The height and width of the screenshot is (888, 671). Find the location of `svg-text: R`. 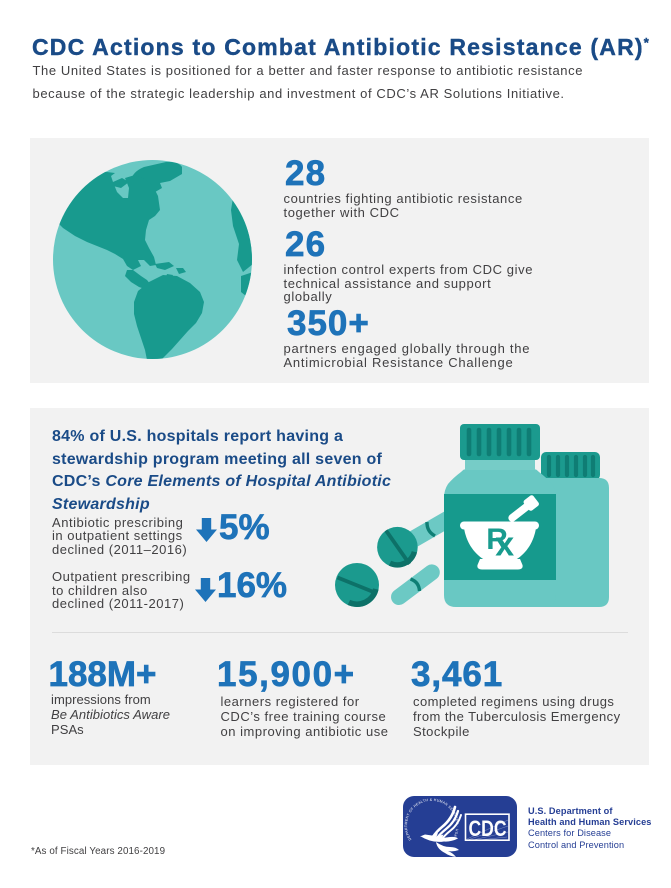

svg-text: R is located at coordinates (497, 539).